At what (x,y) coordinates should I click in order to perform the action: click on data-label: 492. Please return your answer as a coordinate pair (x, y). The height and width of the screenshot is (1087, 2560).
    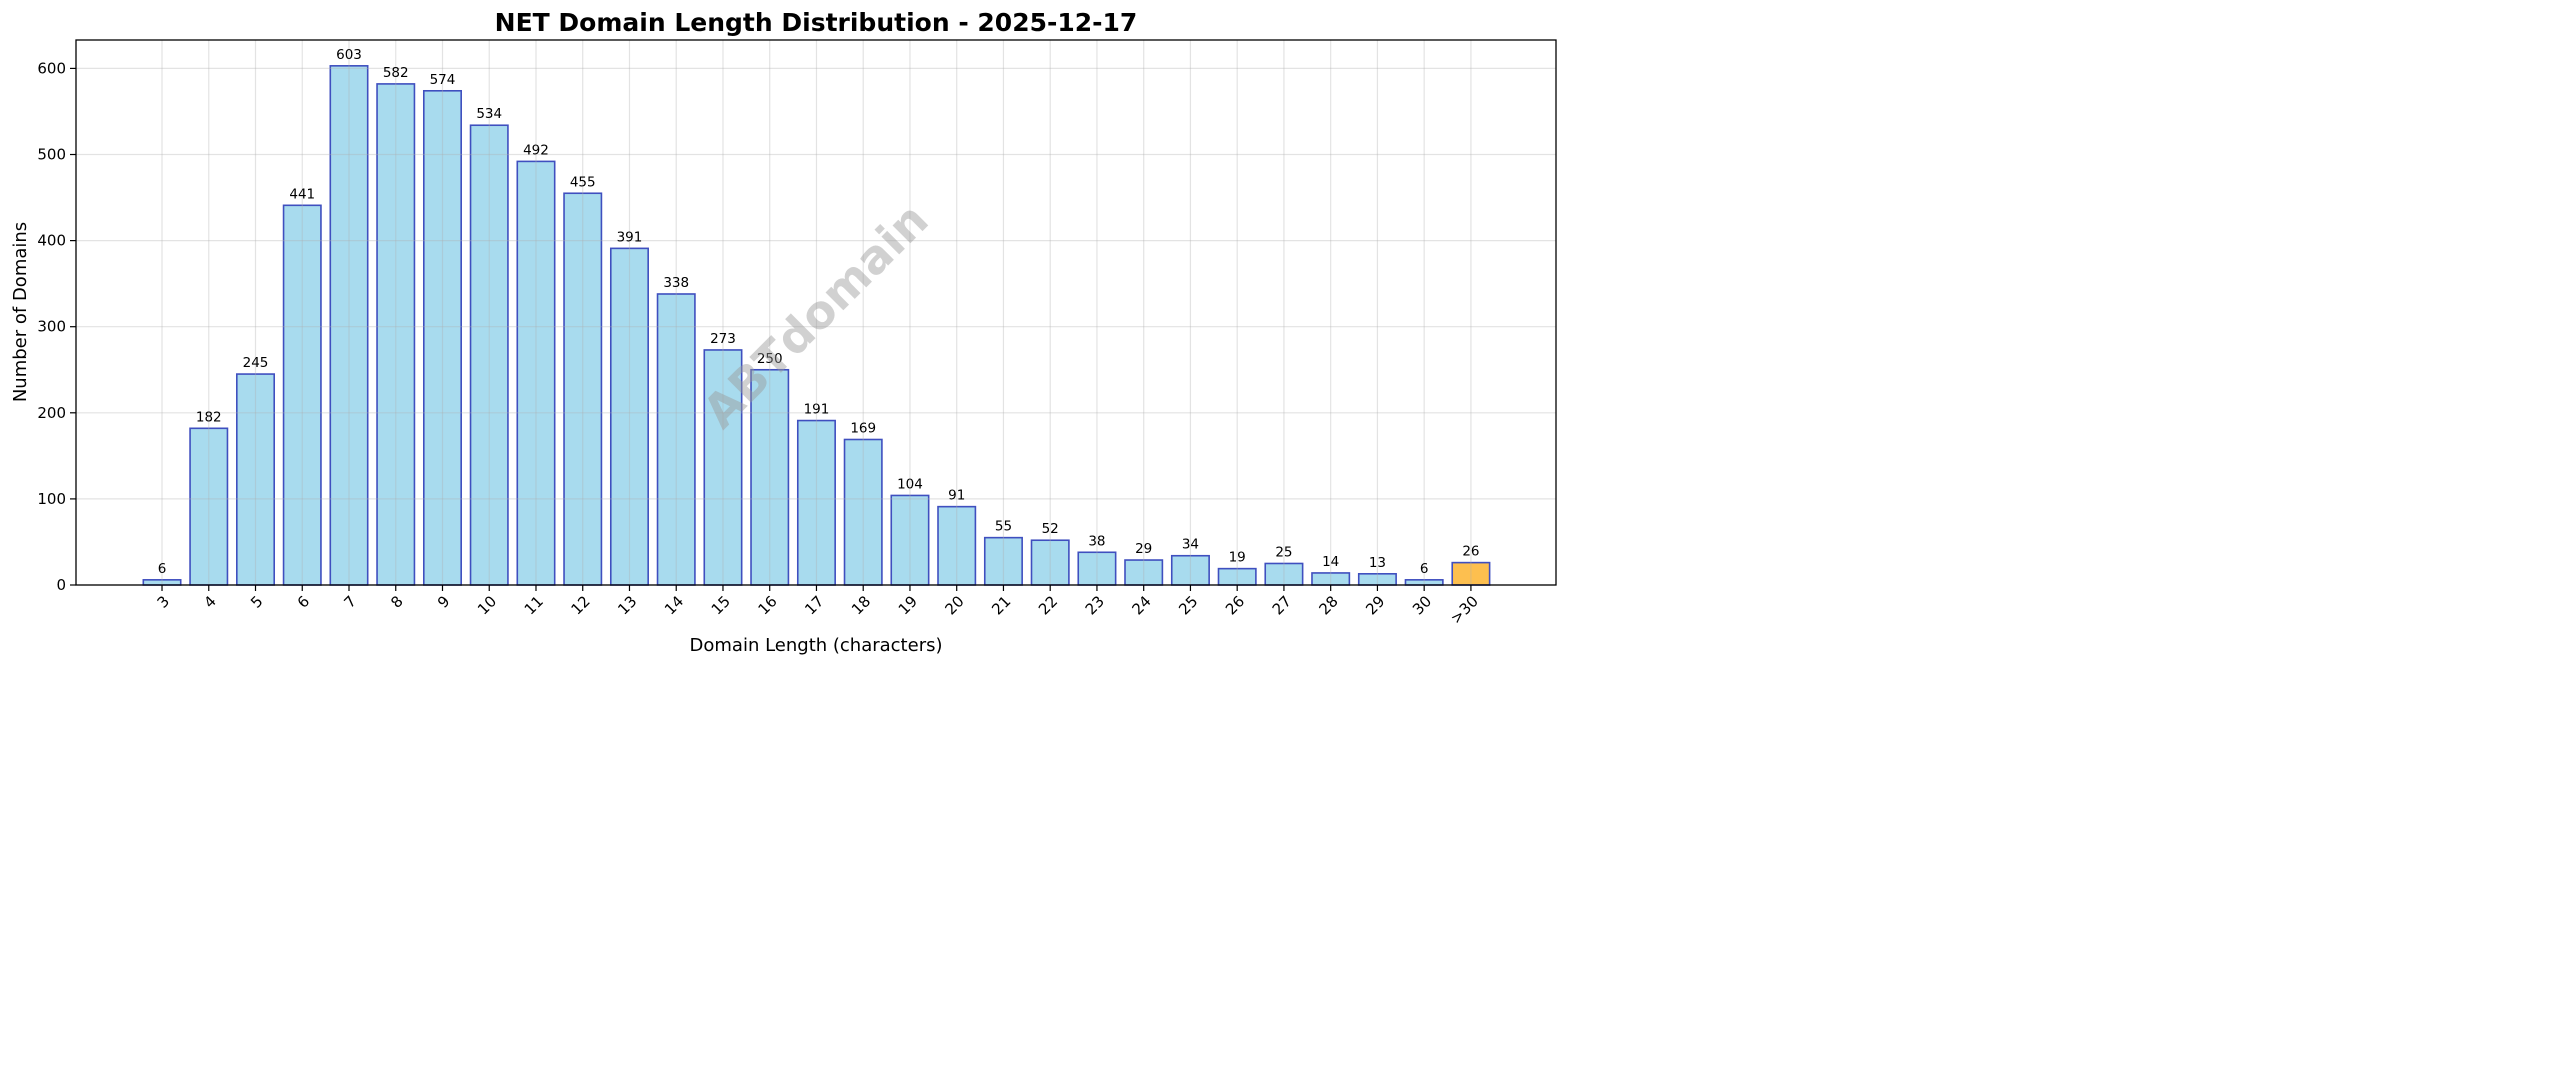
    Looking at the image, I should click on (536, 150).